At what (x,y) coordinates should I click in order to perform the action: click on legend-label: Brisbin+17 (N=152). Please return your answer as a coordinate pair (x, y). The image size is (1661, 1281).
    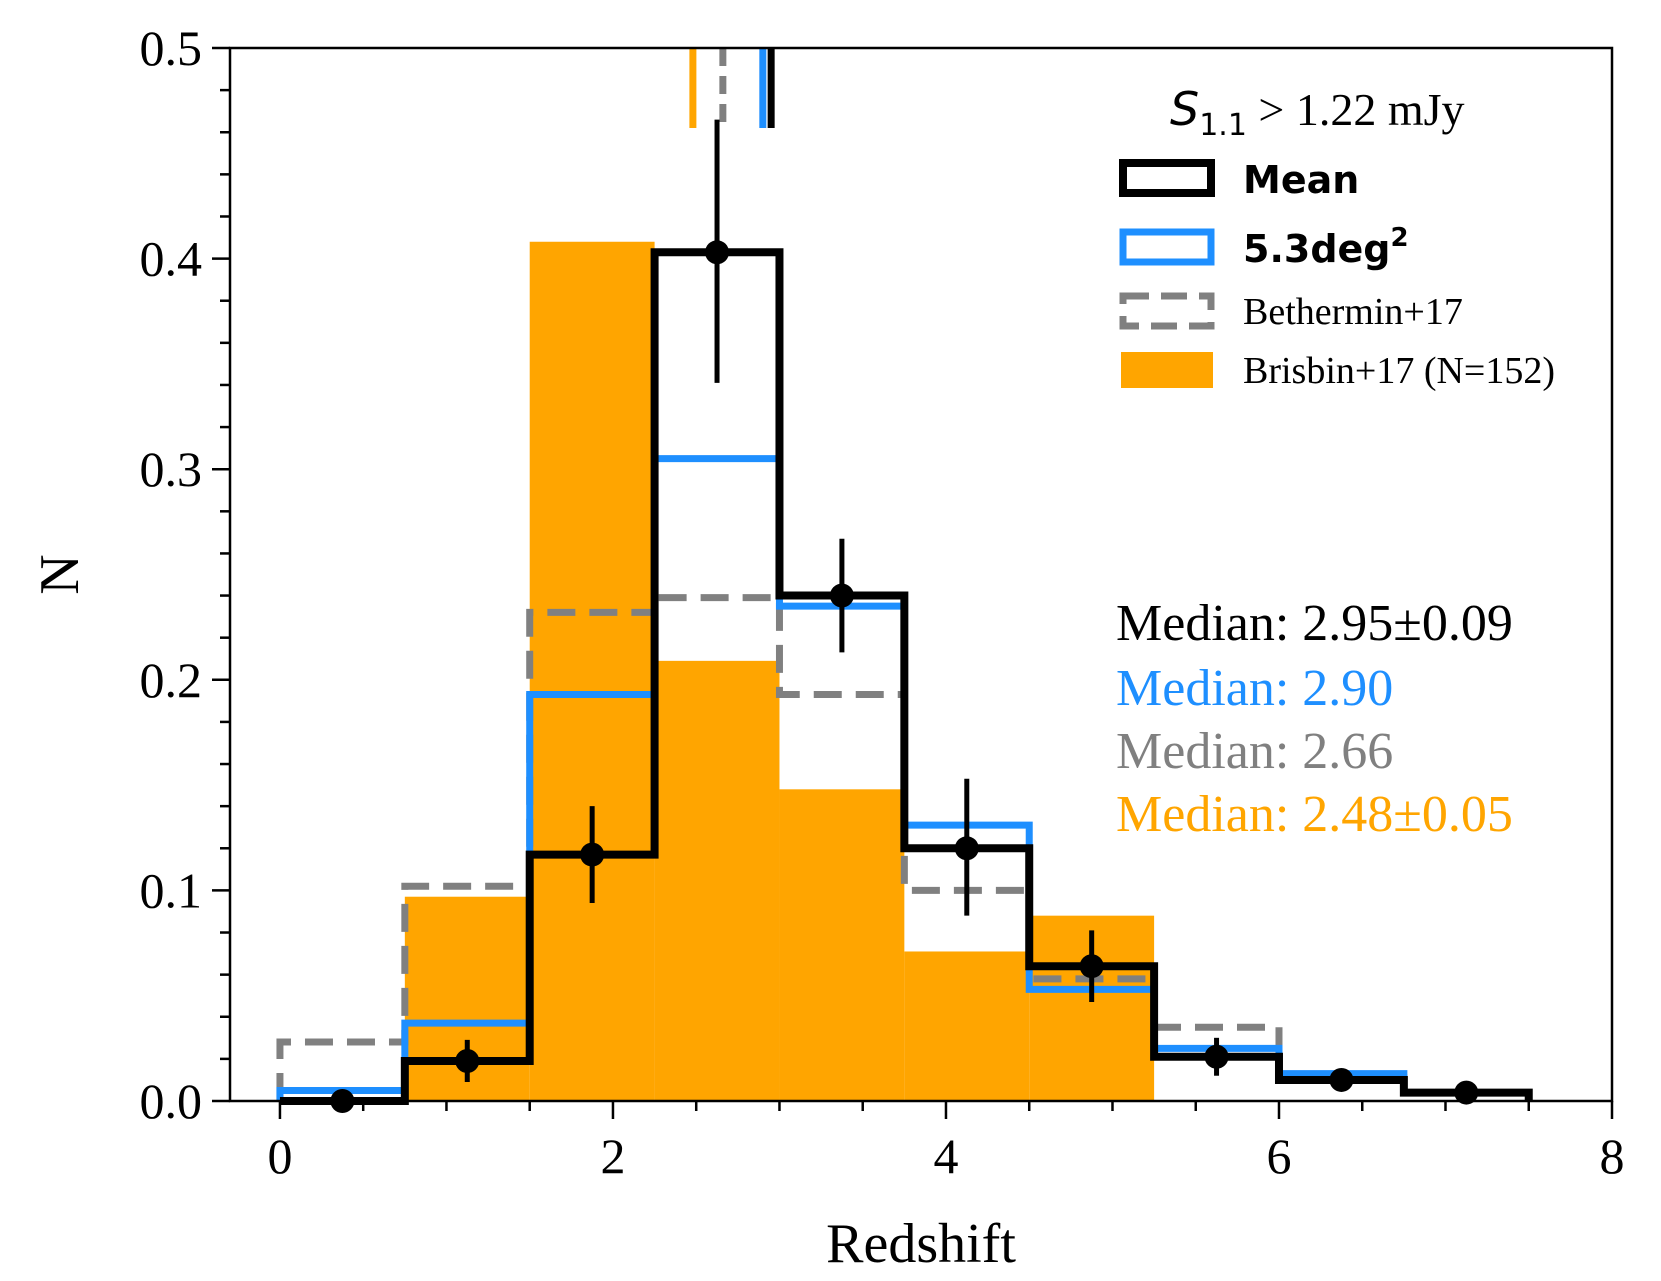
    Looking at the image, I should click on (1399, 371).